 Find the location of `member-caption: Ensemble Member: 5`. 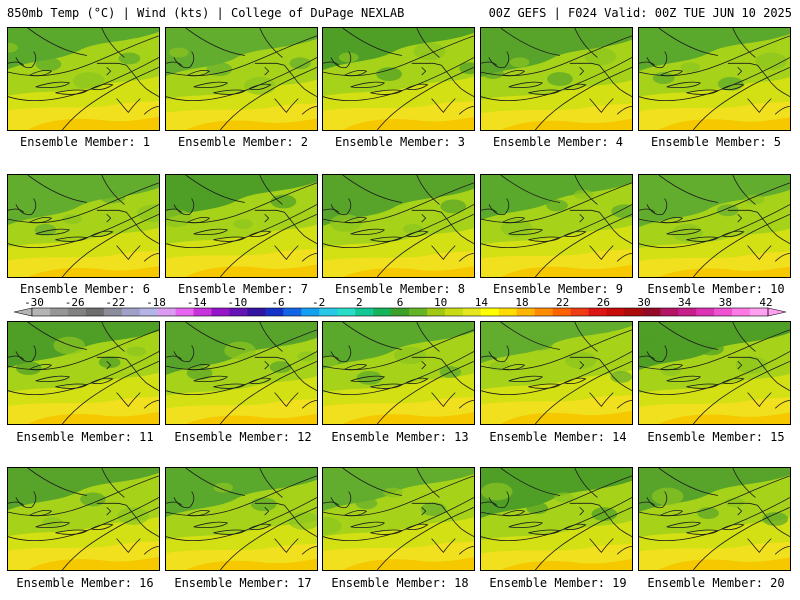

member-caption: Ensemble Member: 5 is located at coordinates (716, 142).